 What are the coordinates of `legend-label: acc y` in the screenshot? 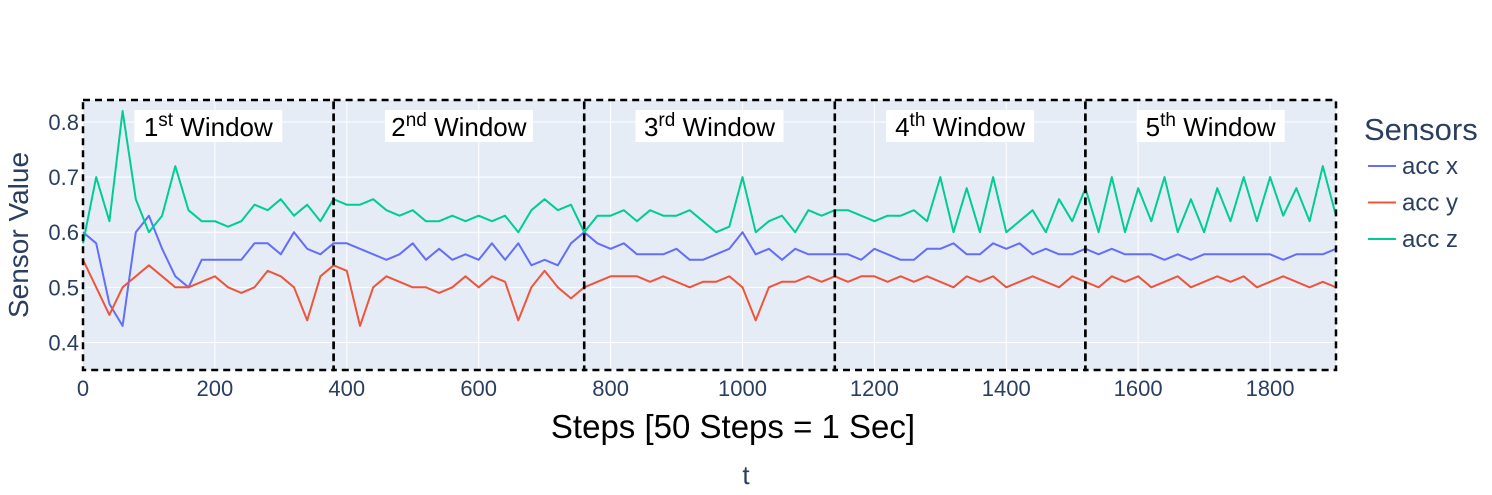 It's located at (1430, 203).